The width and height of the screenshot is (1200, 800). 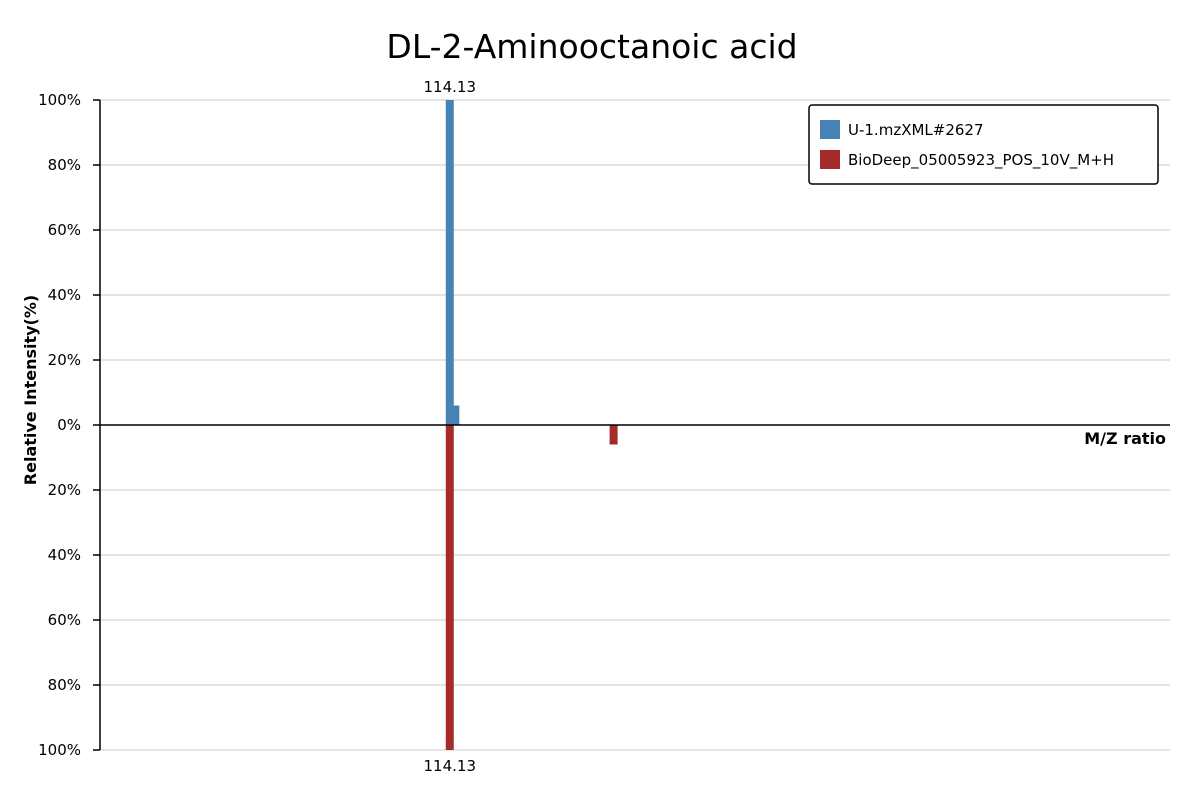 What do you see at coordinates (30, 390) in the screenshot?
I see `y-axis-title: Relative Intensity(%)` at bounding box center [30, 390].